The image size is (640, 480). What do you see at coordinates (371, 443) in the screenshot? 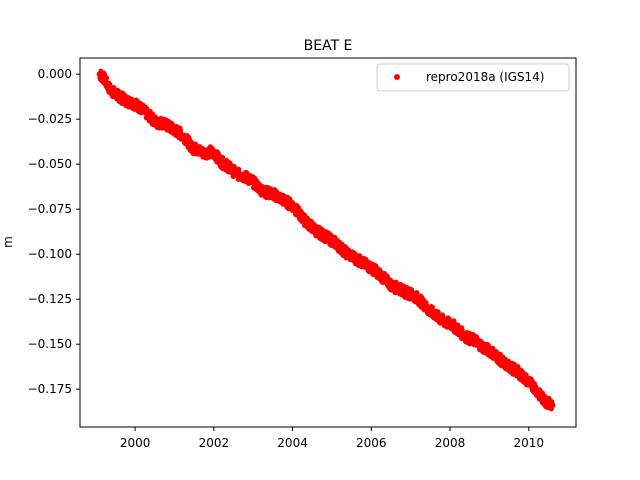
I see `x-tick-label: 2006` at bounding box center [371, 443].